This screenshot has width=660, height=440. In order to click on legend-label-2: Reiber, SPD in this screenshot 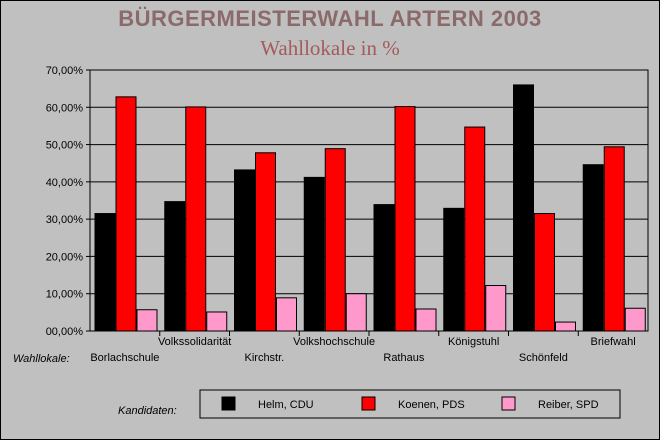, I will do `click(568, 405)`.